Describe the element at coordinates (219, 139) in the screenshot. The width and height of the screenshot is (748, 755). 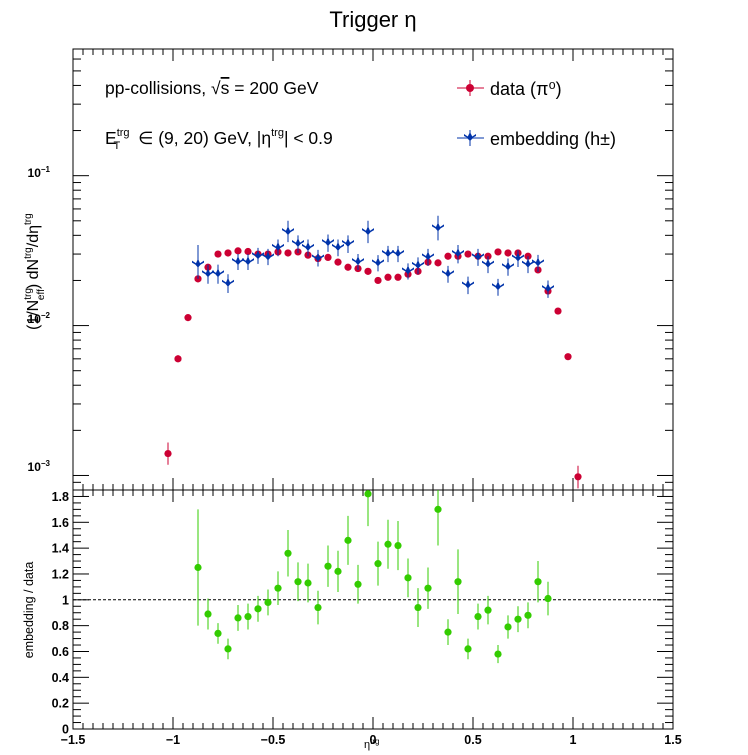
I see `annotation-trigger-cuts: Etrg T ∈ (9, 20) GeV, |ηtrg| < 0.9` at that location.